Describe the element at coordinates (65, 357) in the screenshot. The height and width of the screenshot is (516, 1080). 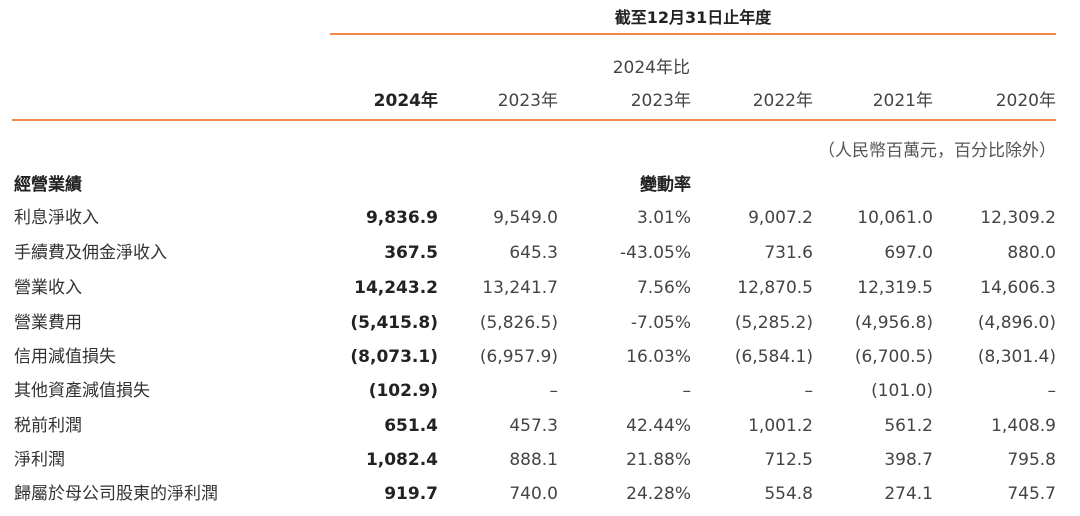
I see `row-label: 信用減值損失` at that location.